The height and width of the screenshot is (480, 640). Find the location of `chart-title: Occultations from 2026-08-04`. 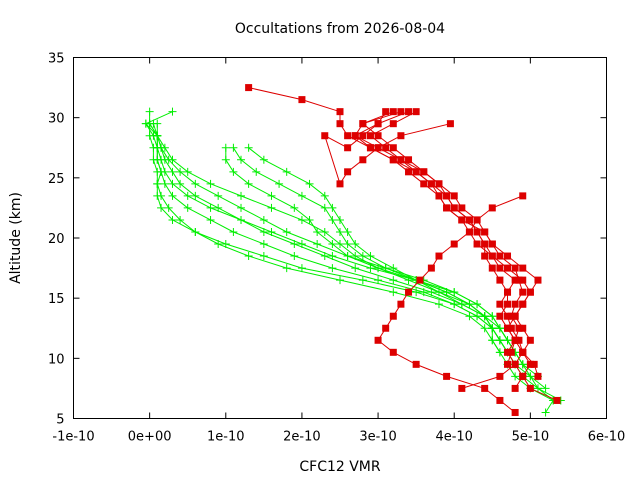

chart-title: Occultations from 2026-08-04 is located at coordinates (340, 29).